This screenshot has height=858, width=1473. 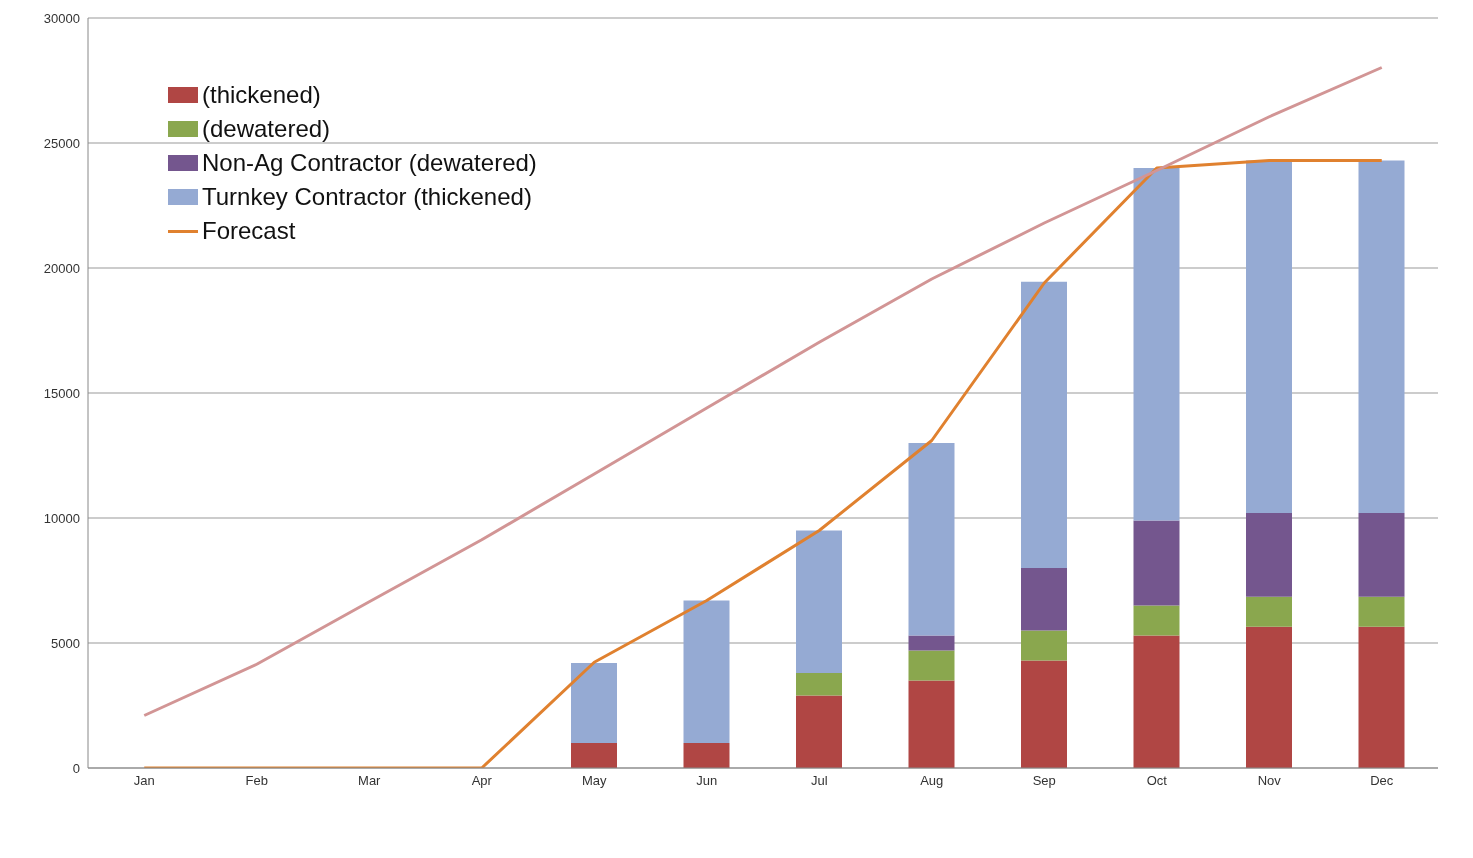 I want to click on y-tick-label: 15000, so click(x=61, y=393).